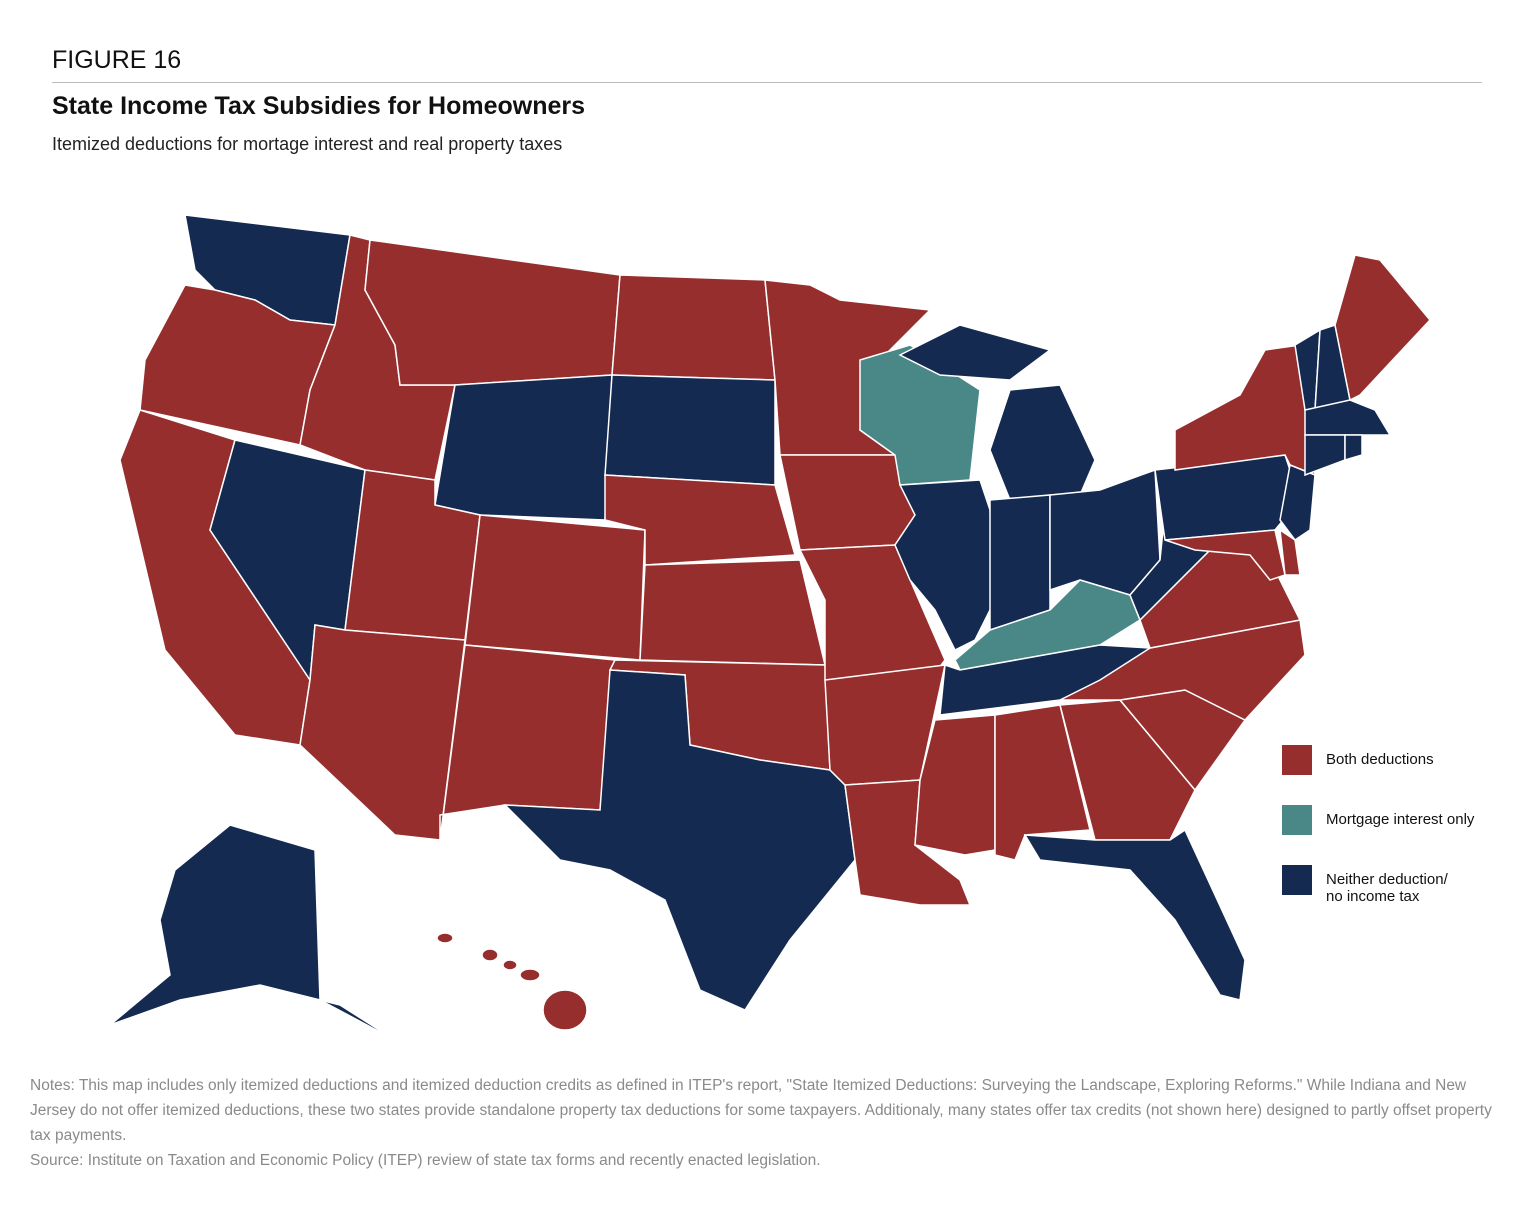  Describe the element at coordinates (1400, 819) in the screenshot. I see `legend-label: Mortgage interest only` at that location.